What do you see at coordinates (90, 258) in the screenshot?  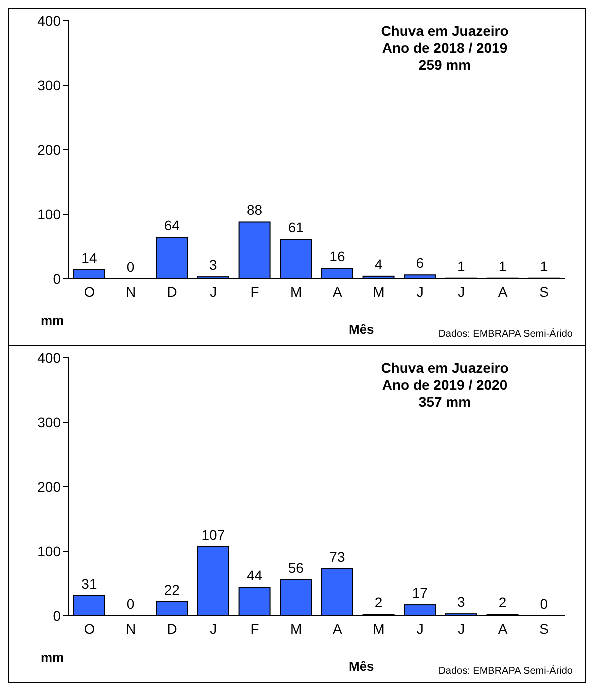 I see `data-label: 14` at bounding box center [90, 258].